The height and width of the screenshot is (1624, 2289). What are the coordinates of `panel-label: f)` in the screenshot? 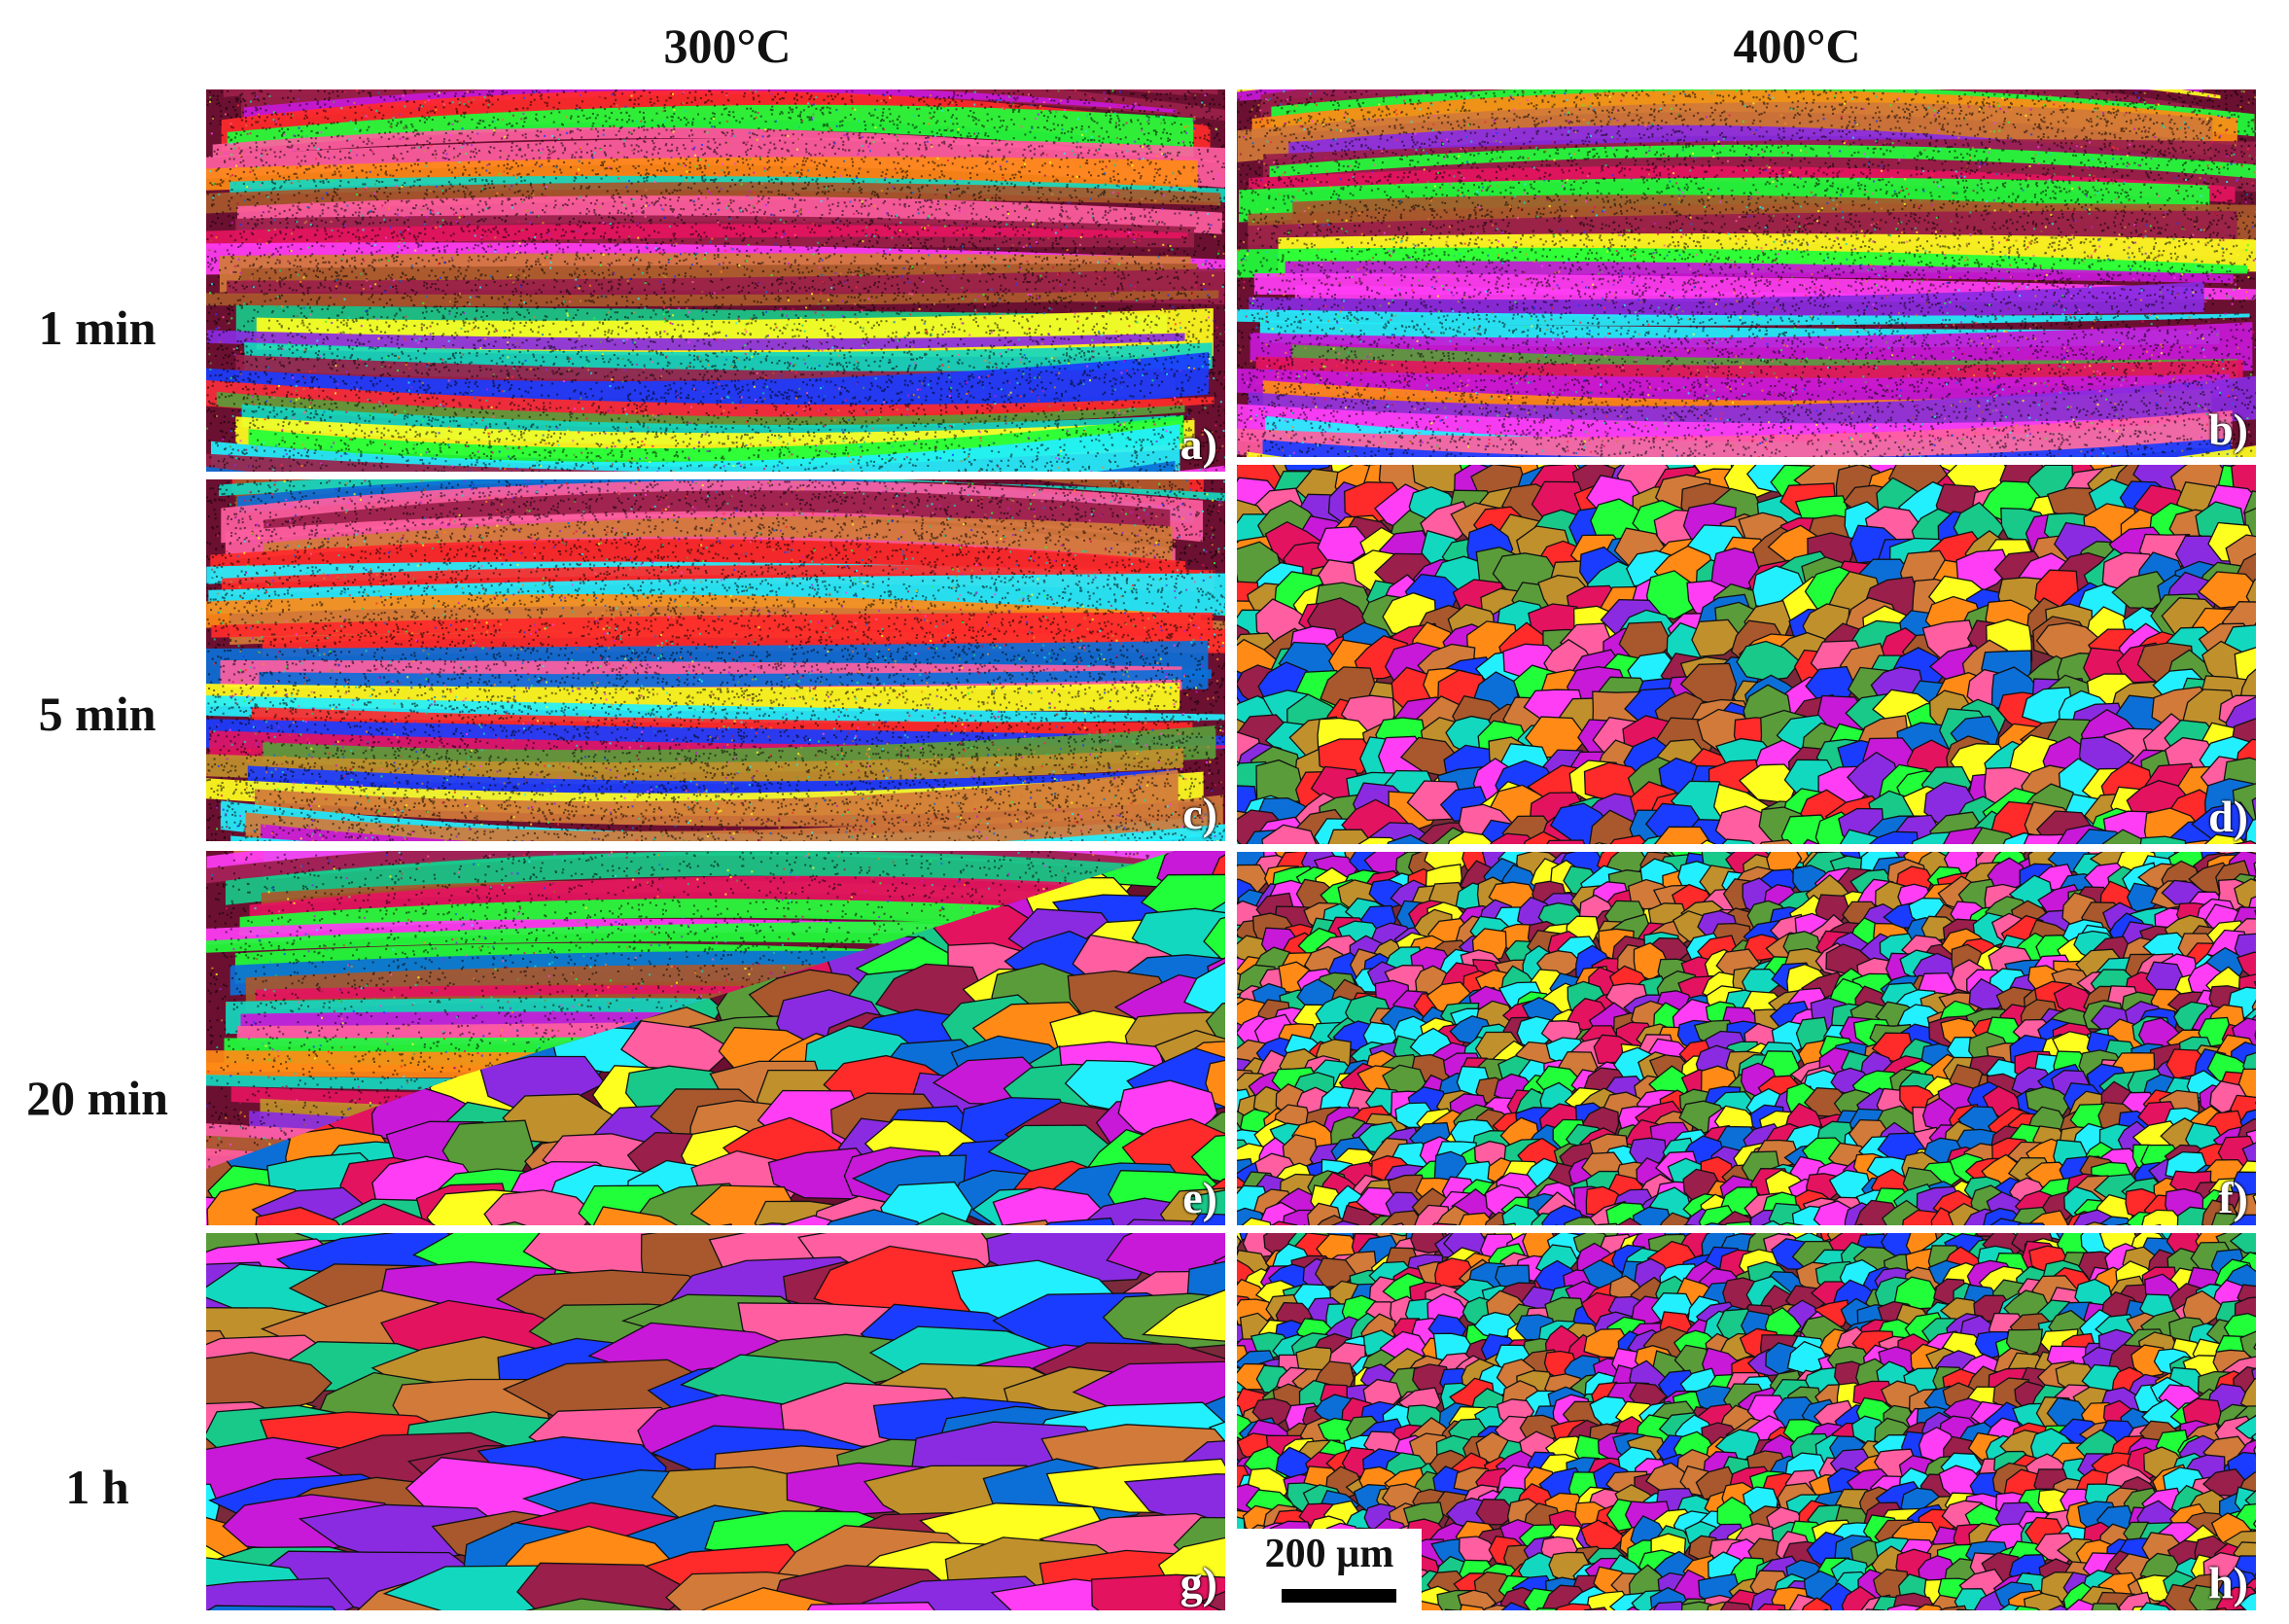 It's located at (2233, 1197).